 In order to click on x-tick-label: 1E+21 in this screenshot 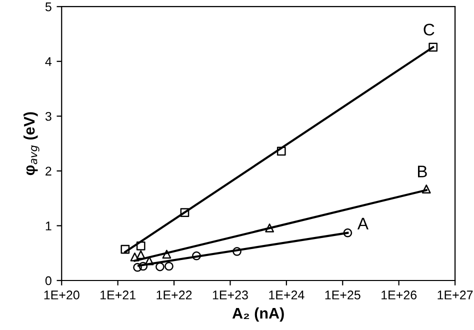, I will do `click(118, 295)`.